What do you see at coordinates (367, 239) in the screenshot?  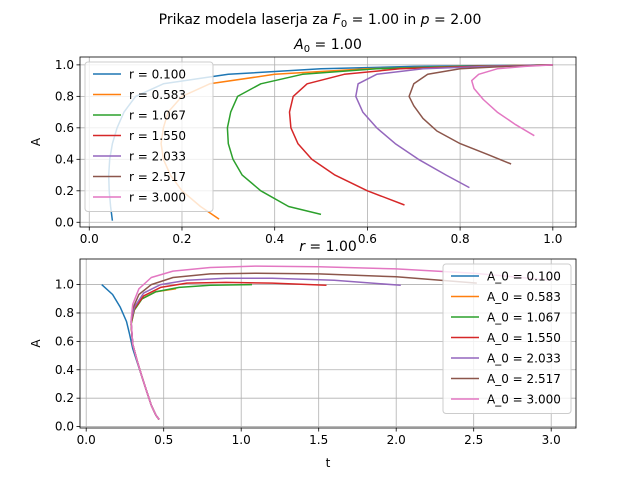 I see `x-tick-label: 0.6` at bounding box center [367, 239].